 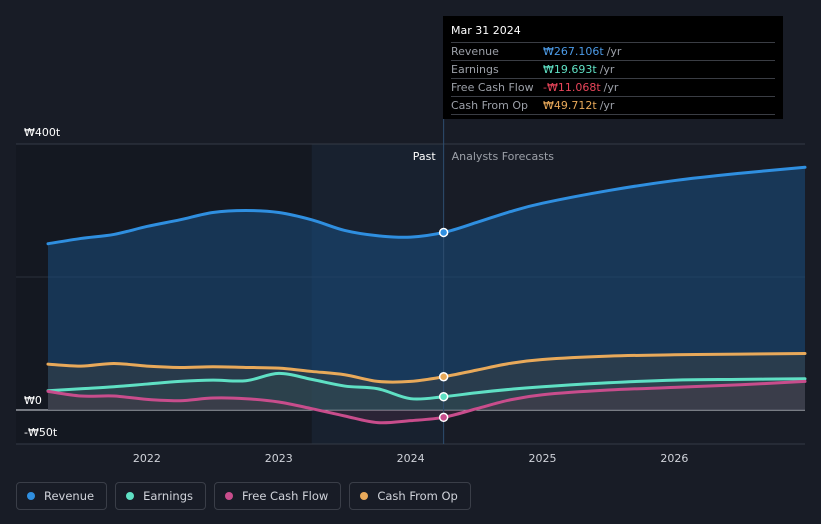 What do you see at coordinates (572, 87) in the screenshot?
I see `tooltip-value: -₩11.068t` at bounding box center [572, 87].